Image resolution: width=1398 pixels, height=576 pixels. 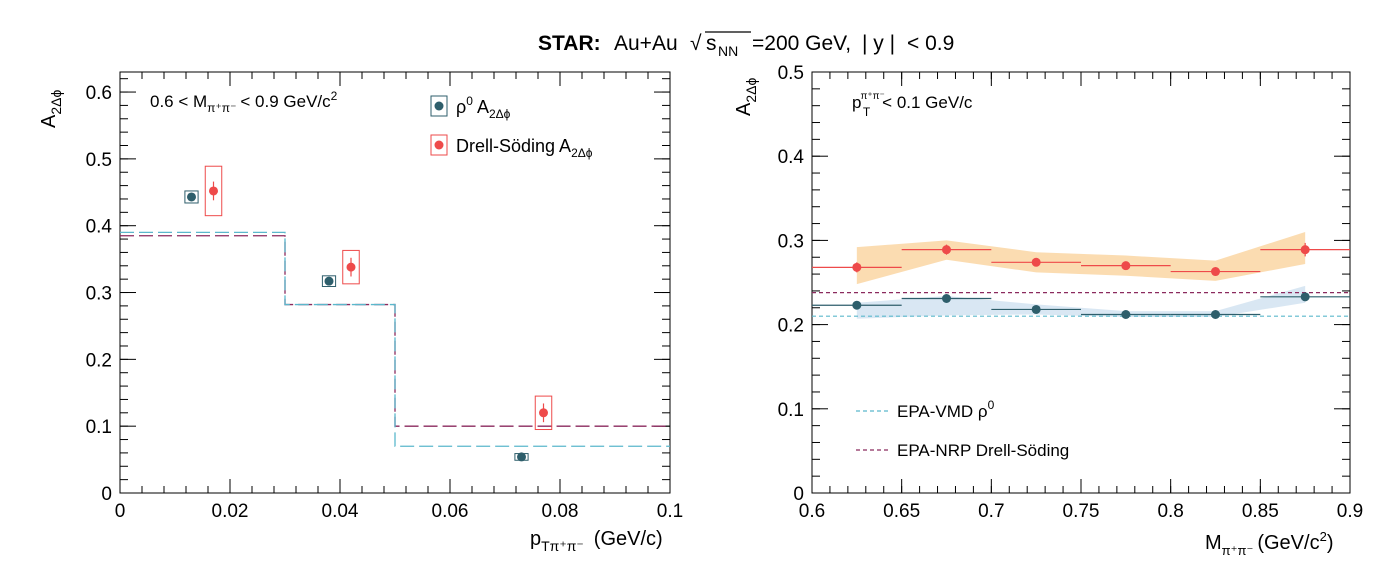 What do you see at coordinates (1350, 511) in the screenshot?
I see `right-xtick-label: 0.9` at bounding box center [1350, 511].